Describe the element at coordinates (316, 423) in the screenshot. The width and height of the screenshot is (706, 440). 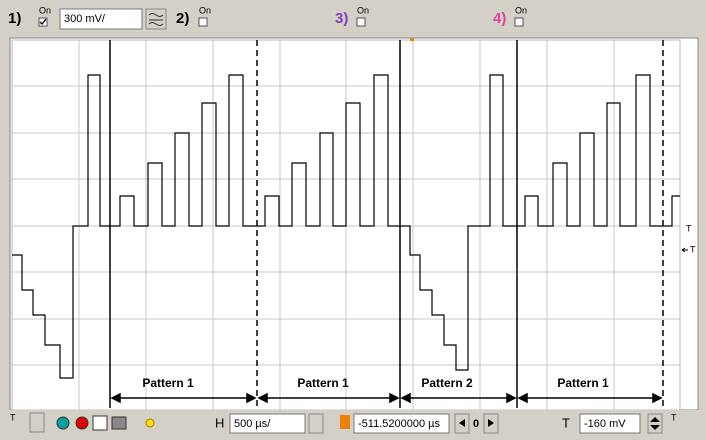
I see `zoom-button` at that location.